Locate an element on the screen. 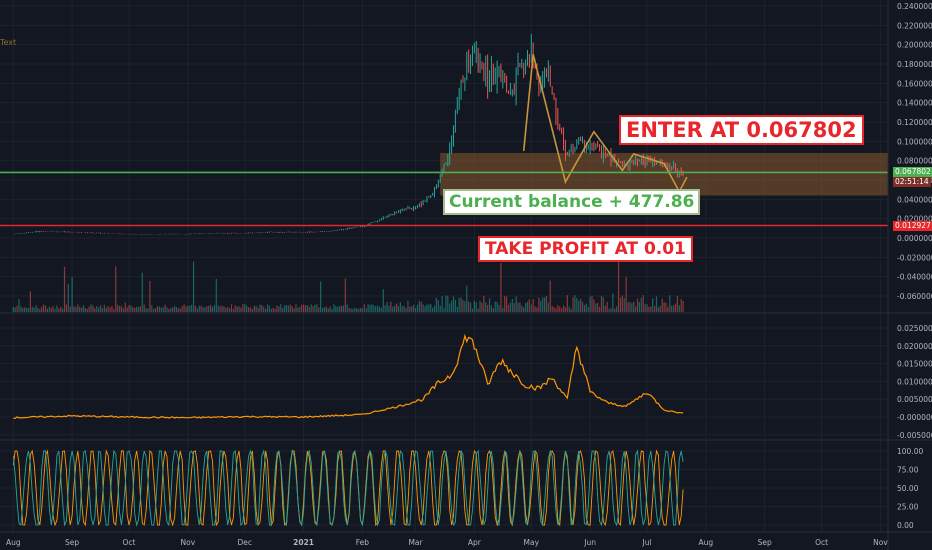 The width and height of the screenshot is (932, 550). take-profit-annotation: TAKE PROFIT AT 0.01 is located at coordinates (585, 249).